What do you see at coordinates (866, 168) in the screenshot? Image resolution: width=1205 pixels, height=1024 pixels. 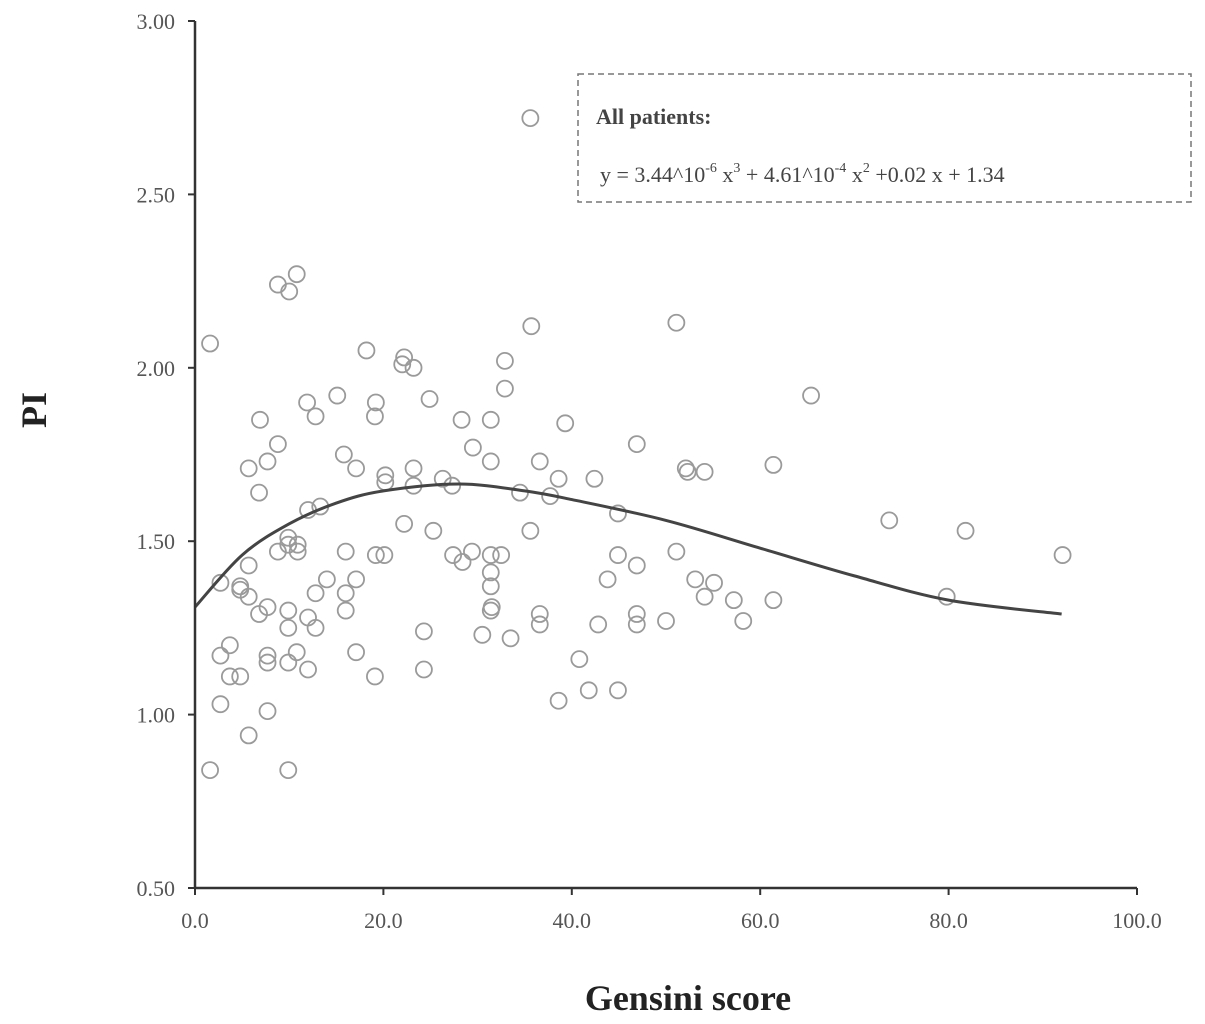 I see `equation-exponent: 2` at bounding box center [866, 168].